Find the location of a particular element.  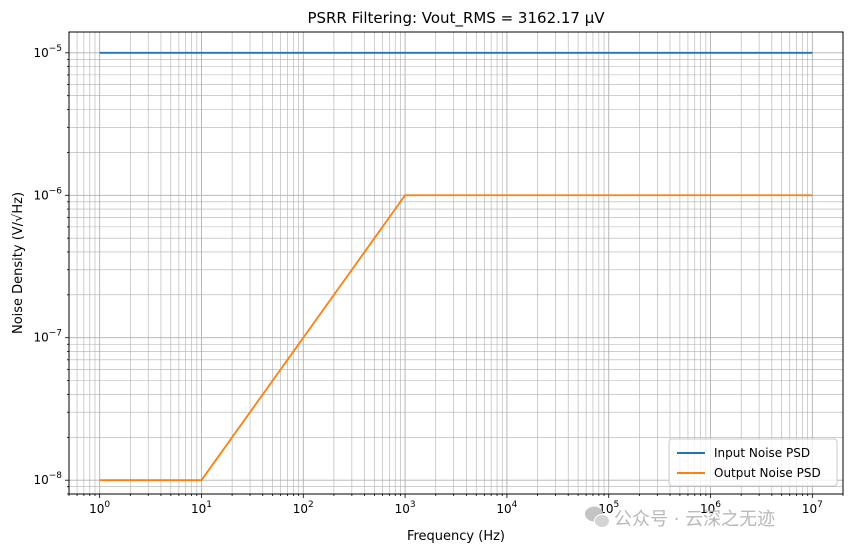

x-tick-label: 10² is located at coordinates (303, 508).